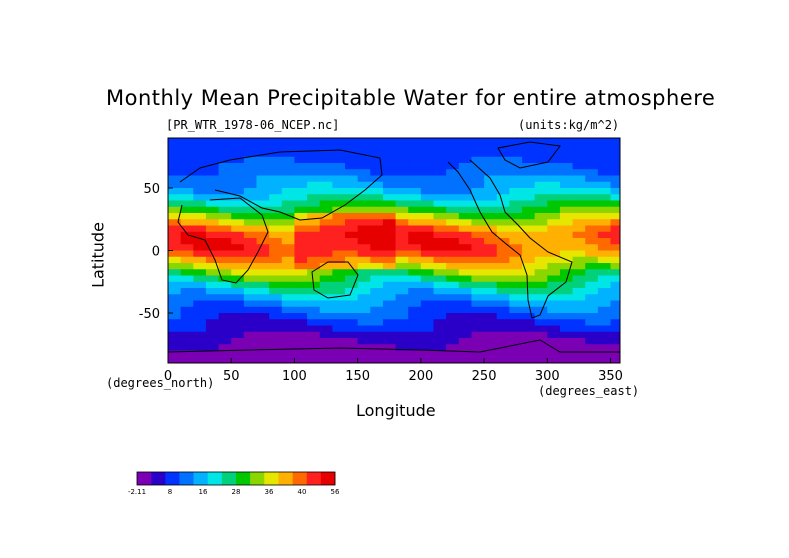 This screenshot has width=789, height=558. Describe the element at coordinates (589, 391) in the screenshot. I see `x-axis-unit: (degrees_east)` at that location.